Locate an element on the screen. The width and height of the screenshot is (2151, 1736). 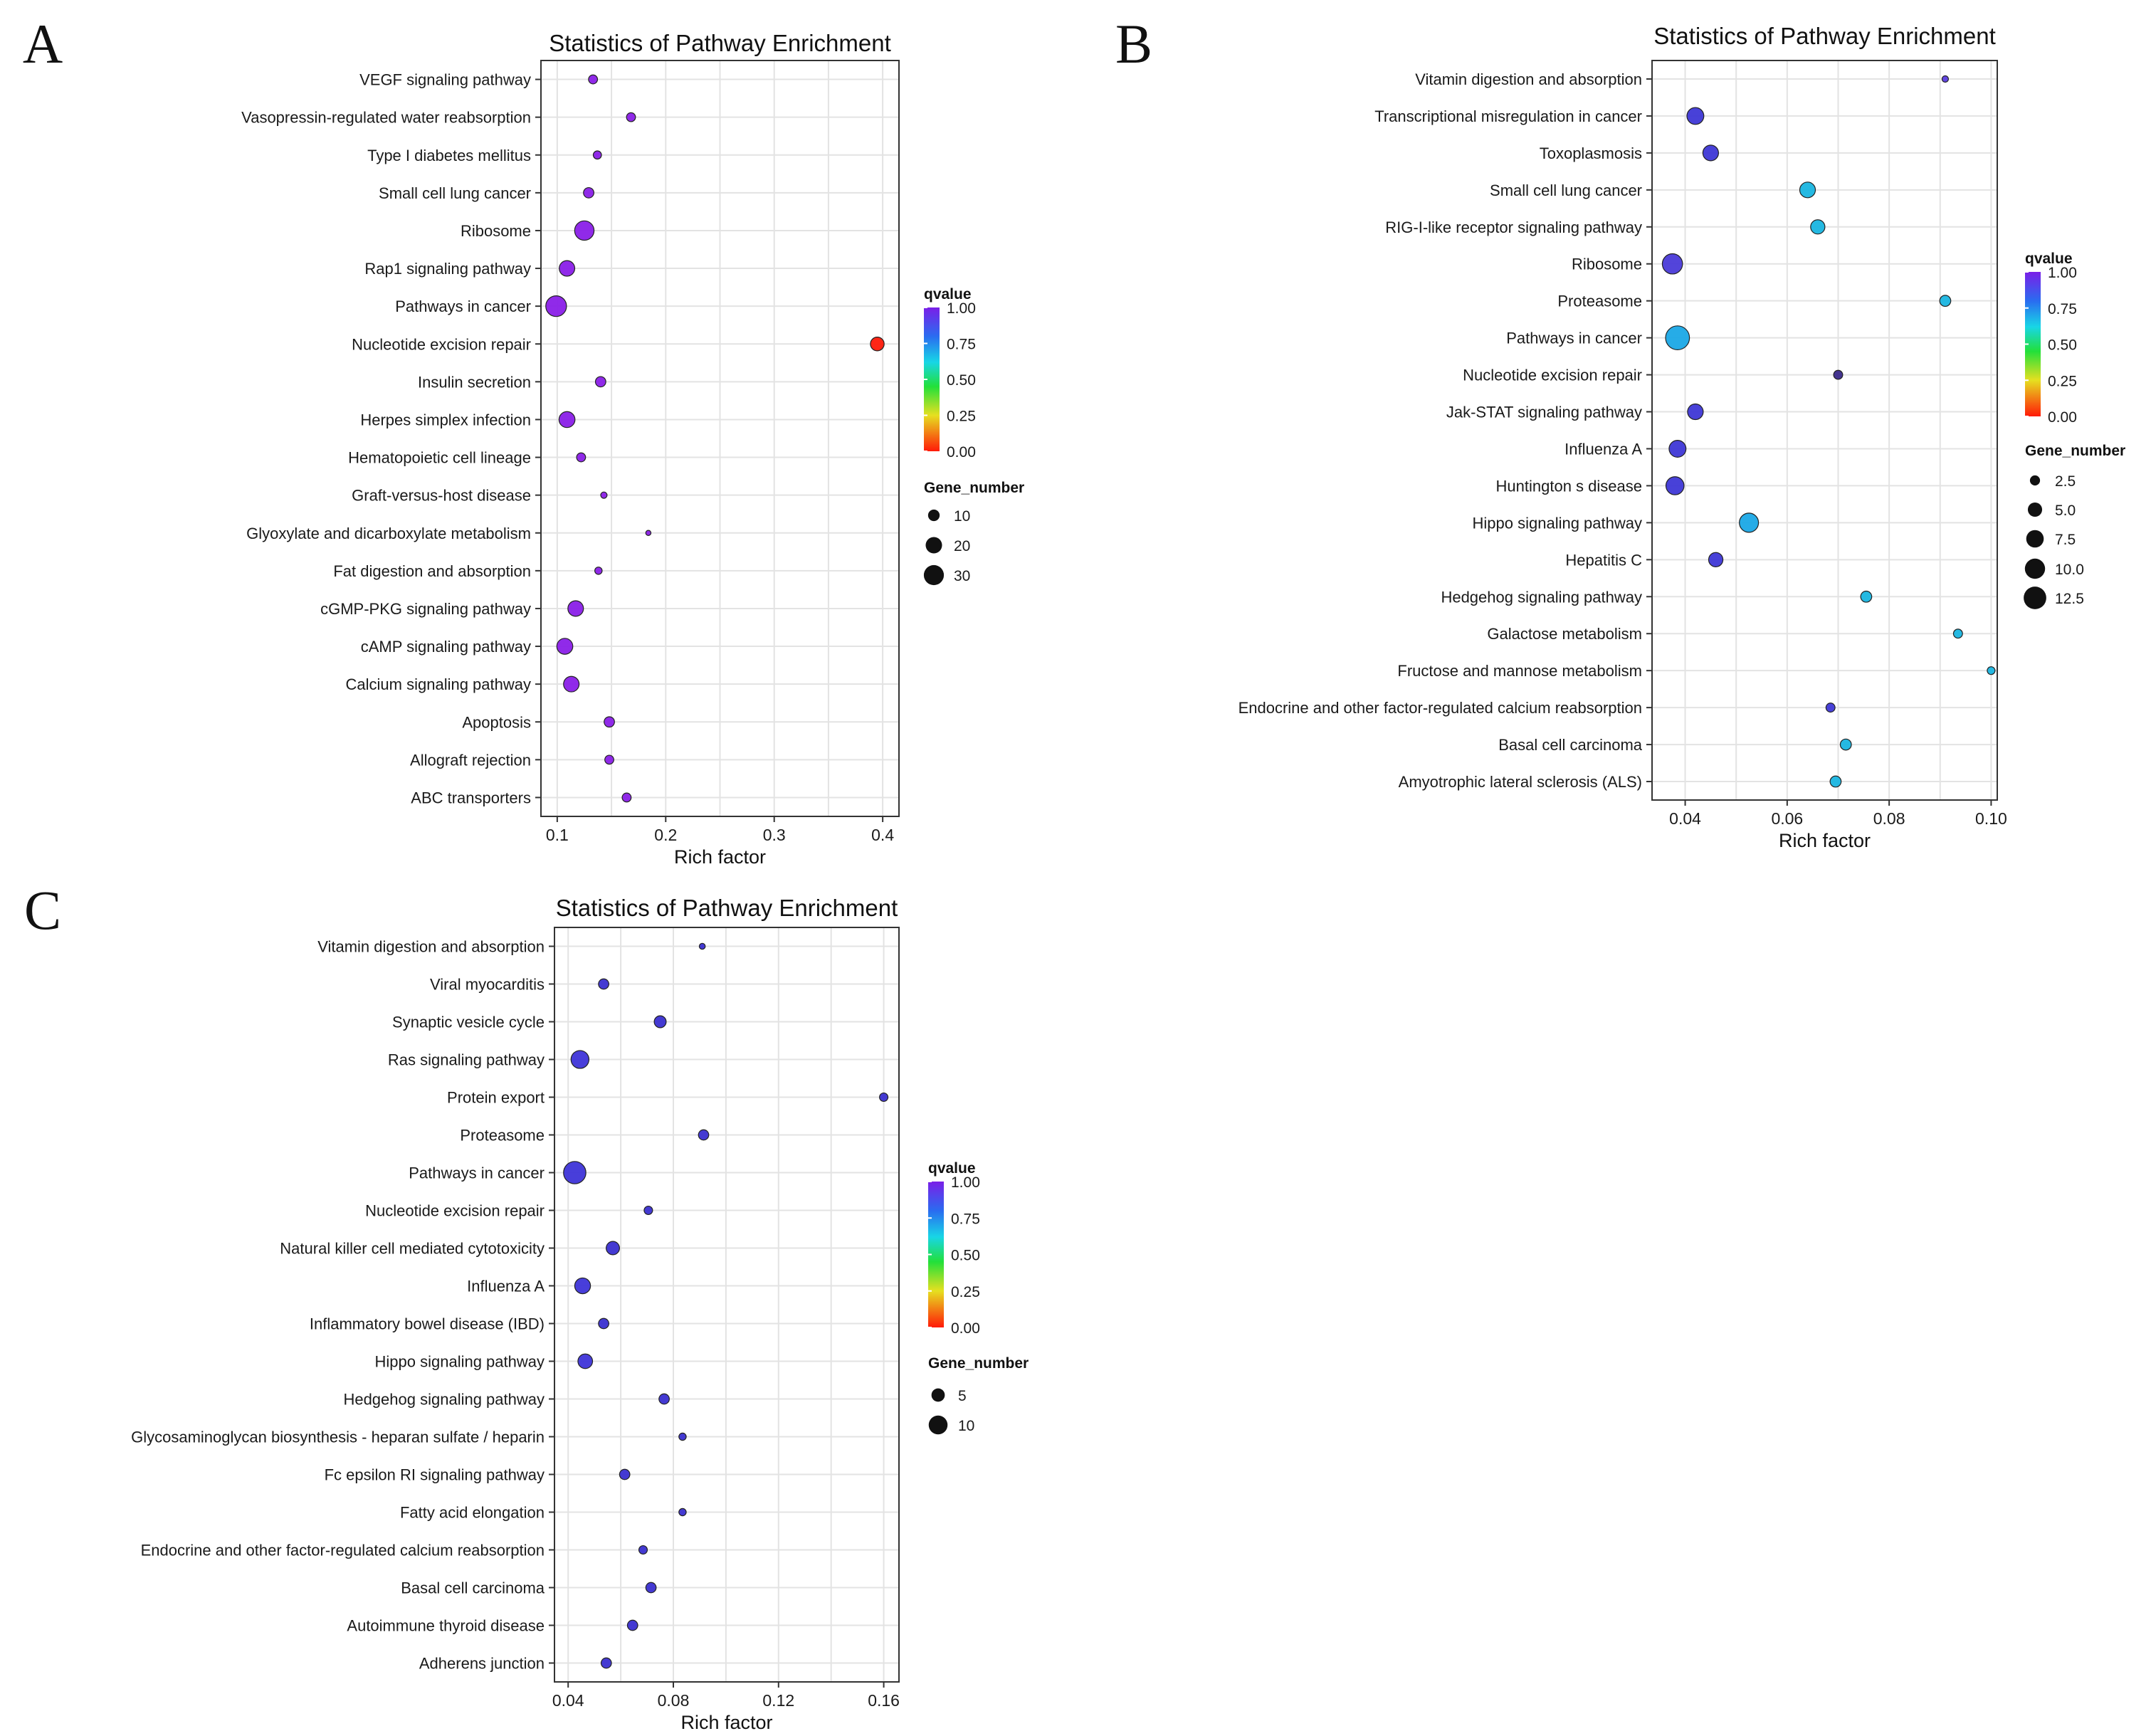
y-tick-label: Hepatitis C is located at coordinates (1604, 560).